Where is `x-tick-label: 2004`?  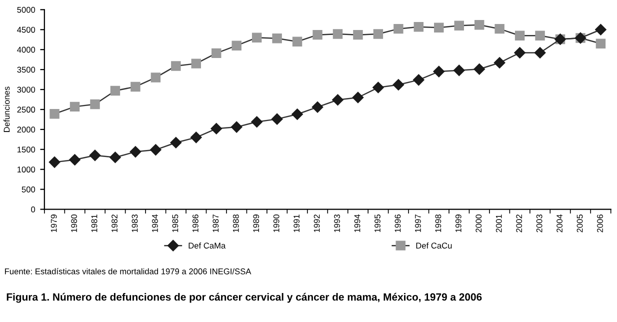 x-tick-label: 2004 is located at coordinates (559, 223).